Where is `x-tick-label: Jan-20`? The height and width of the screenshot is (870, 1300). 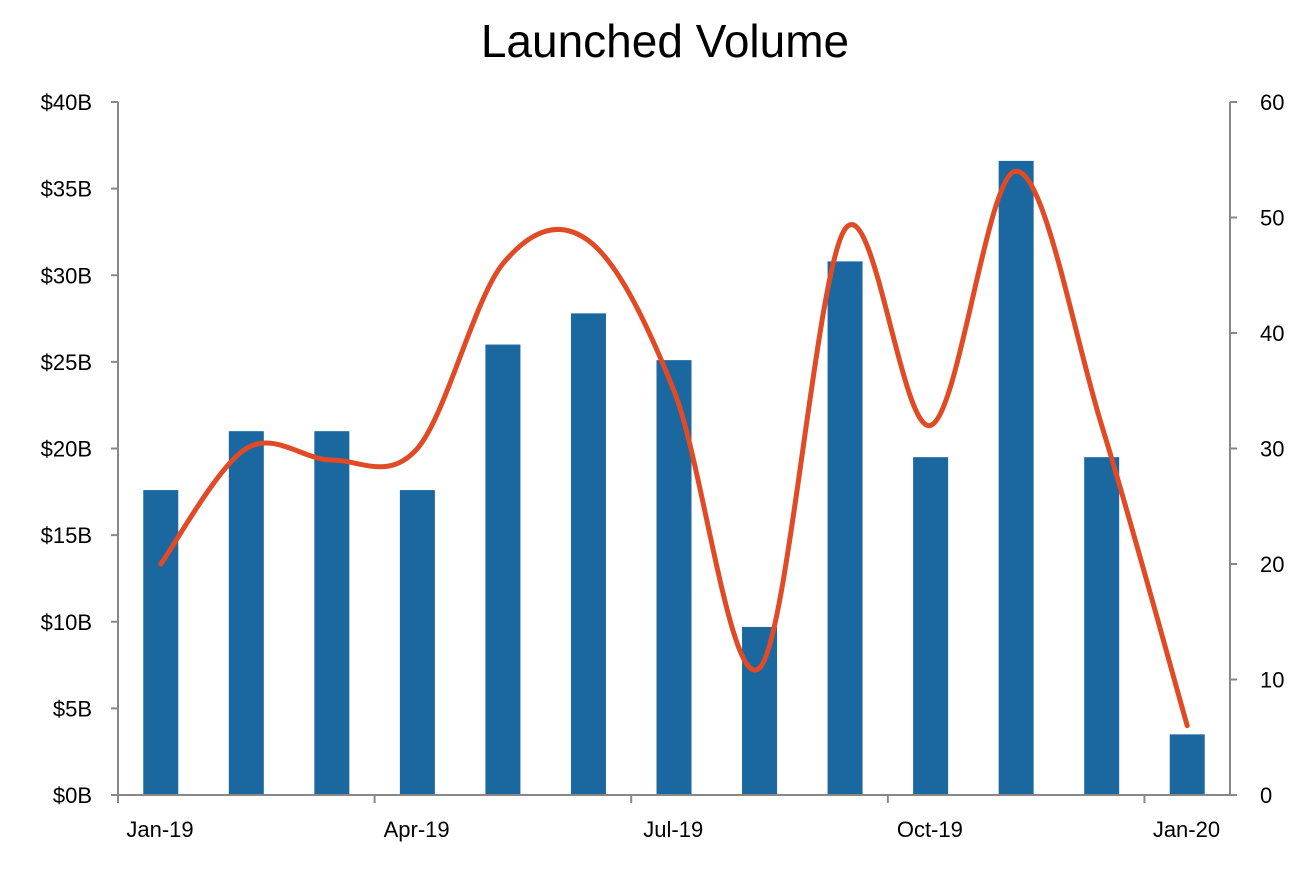 x-tick-label: Jan-20 is located at coordinates (1186, 829).